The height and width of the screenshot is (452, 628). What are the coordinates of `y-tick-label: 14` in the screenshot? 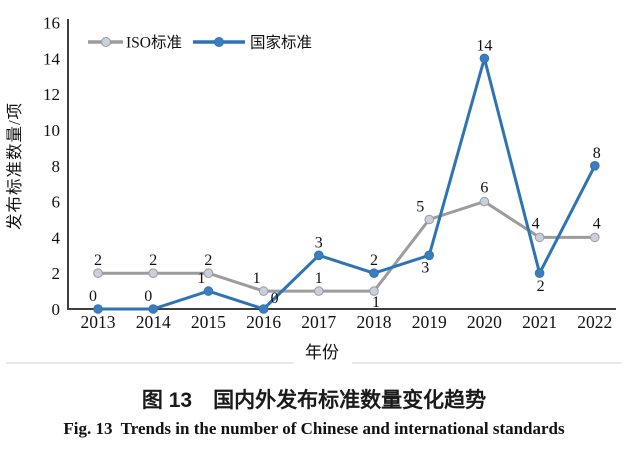 It's located at (52, 58).